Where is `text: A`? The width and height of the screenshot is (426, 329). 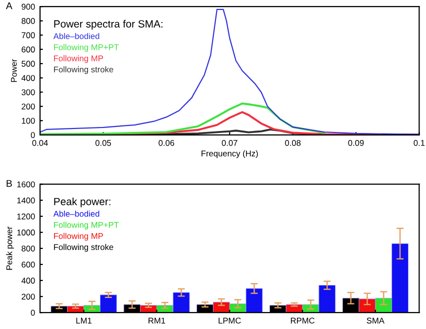
text: A is located at coordinates (9, 6).